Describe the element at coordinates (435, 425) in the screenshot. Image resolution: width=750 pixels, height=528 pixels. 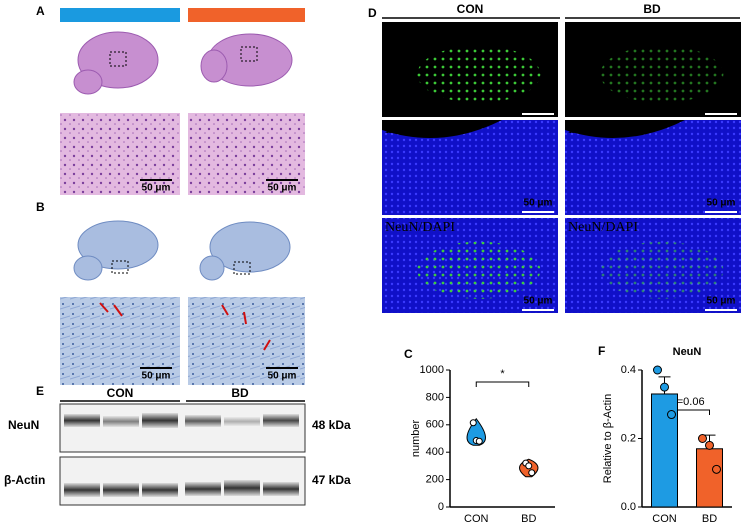
I see `y-tick-label: 600` at that location.